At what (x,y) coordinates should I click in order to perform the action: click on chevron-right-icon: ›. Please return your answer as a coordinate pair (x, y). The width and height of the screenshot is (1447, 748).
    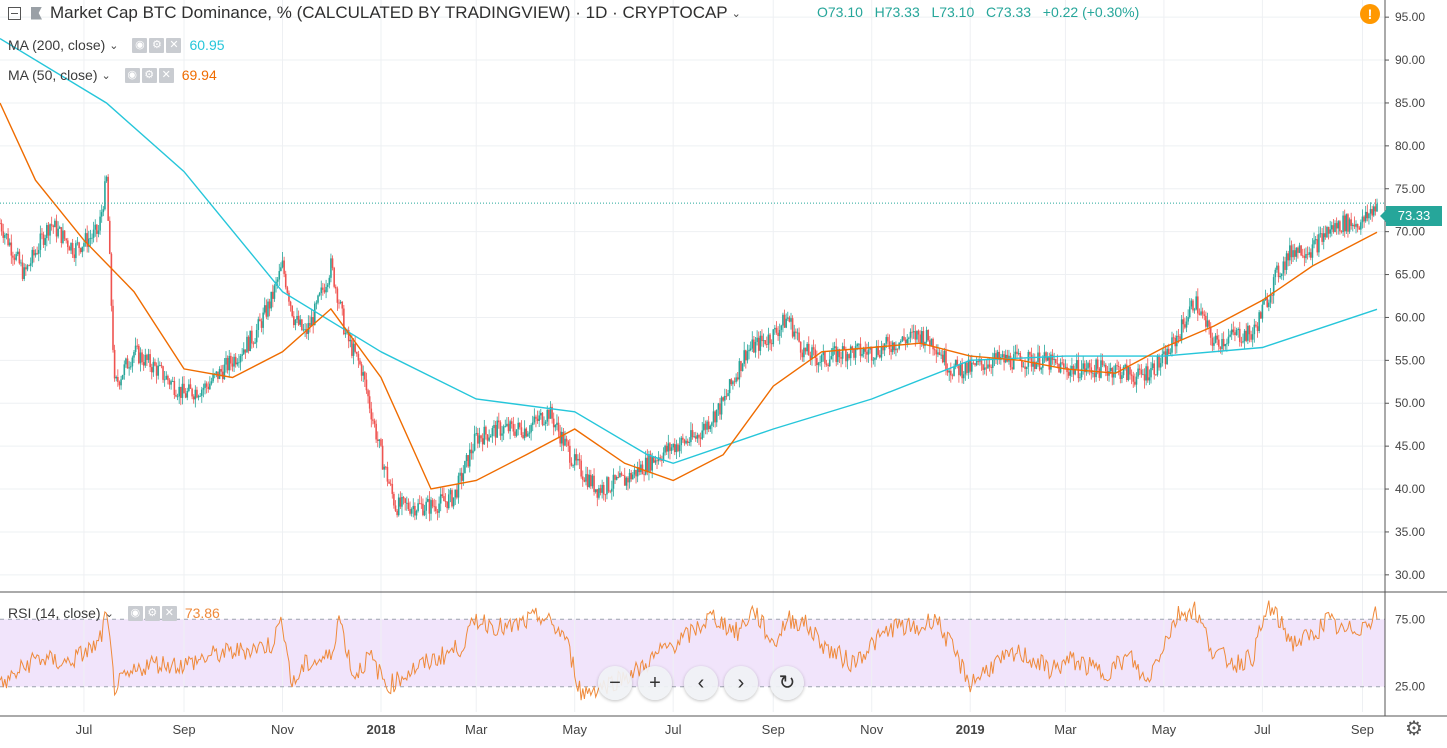
    Looking at the image, I should click on (741, 683).